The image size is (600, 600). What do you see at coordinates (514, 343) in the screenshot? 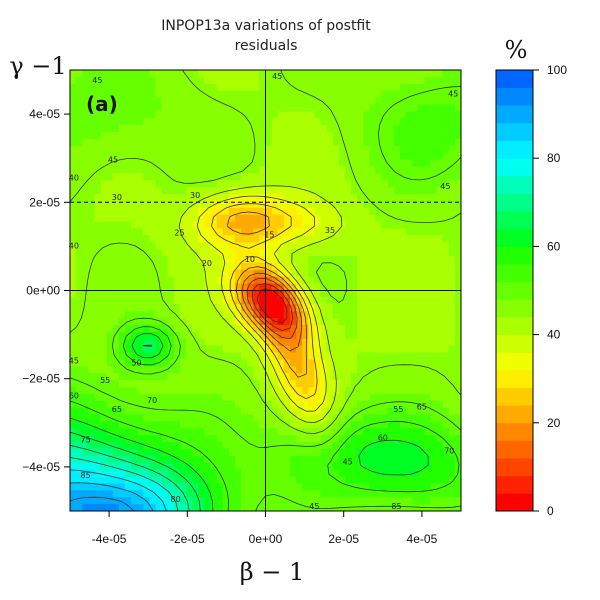
I see `colorbar-swatch` at bounding box center [514, 343].